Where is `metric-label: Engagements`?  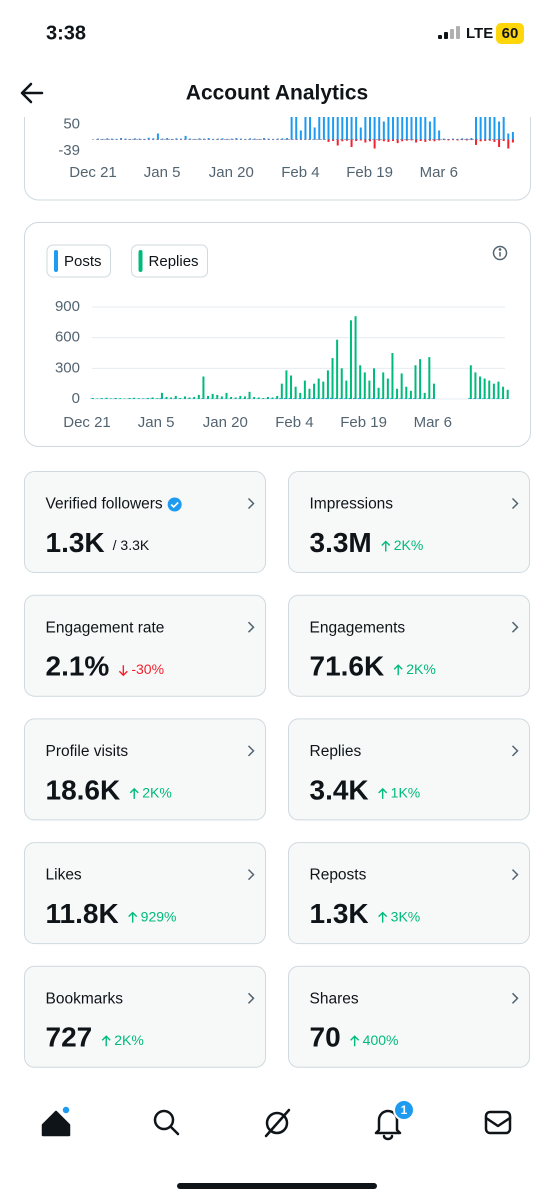 metric-label: Engagements is located at coordinates (358, 627).